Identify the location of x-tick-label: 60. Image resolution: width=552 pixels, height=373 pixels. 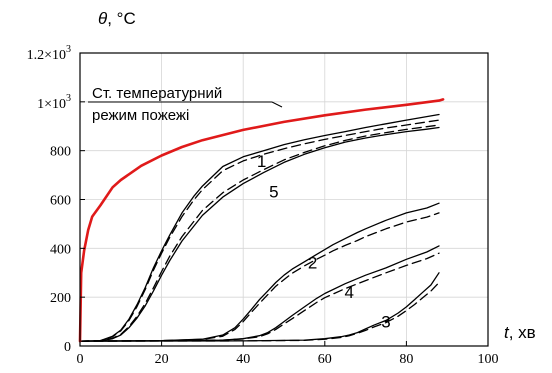
(325, 359).